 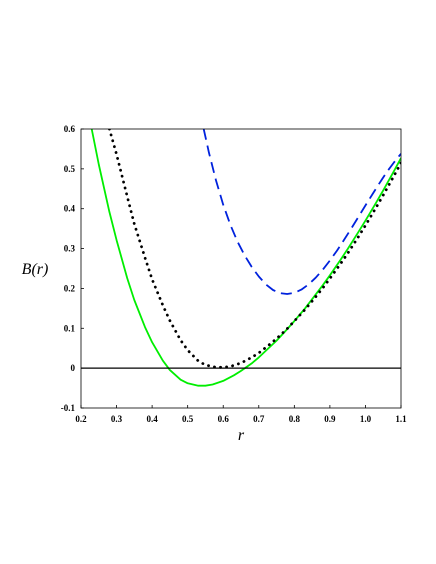 What do you see at coordinates (68, 408) in the screenshot?
I see `y-tick-label: -0.1` at bounding box center [68, 408].